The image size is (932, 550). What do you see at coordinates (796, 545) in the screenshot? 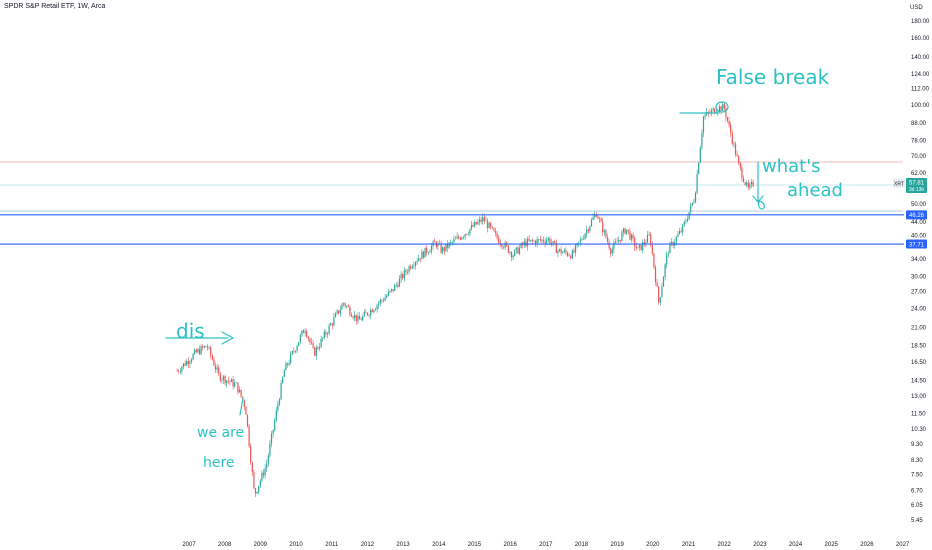
I see `x-tick-label: 2024` at bounding box center [796, 545].